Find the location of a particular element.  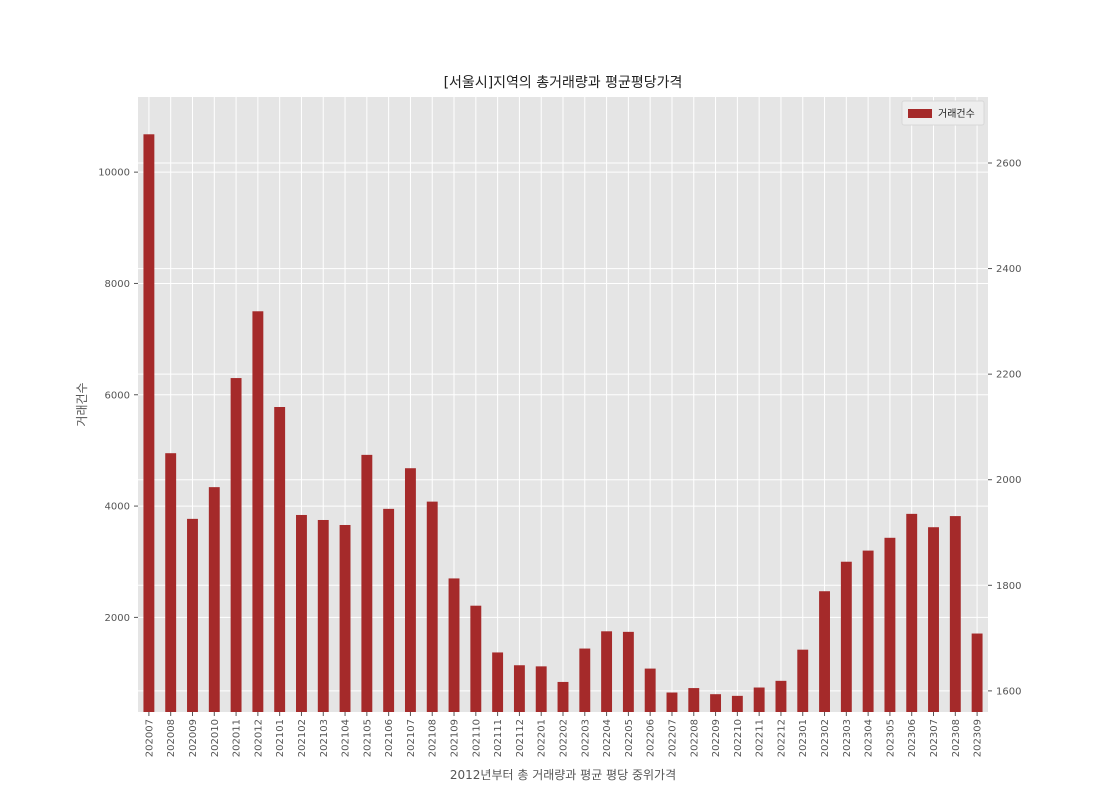

x-tick-label: 202103 is located at coordinates (324, 738).